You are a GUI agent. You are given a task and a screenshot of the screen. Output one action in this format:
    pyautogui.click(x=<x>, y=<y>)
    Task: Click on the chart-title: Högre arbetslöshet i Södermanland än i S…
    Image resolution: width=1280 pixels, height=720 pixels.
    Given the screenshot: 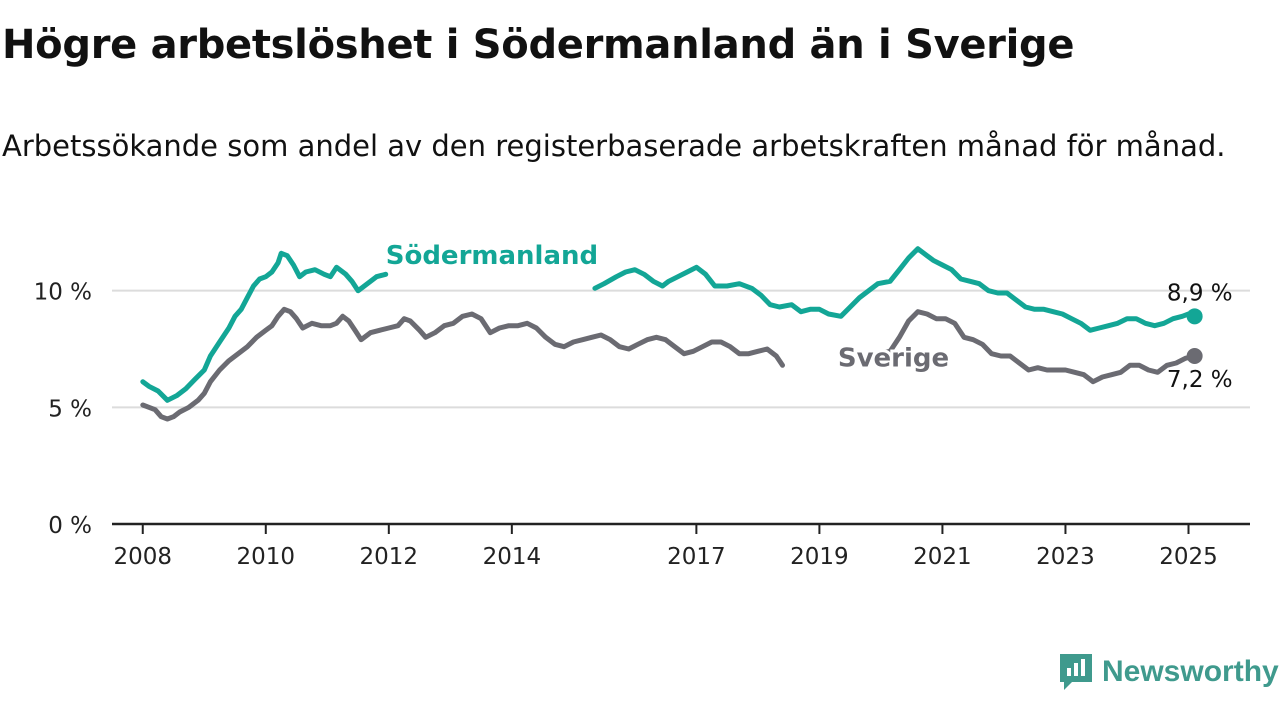 What is the action you would take?
    pyautogui.click(x=538, y=45)
    